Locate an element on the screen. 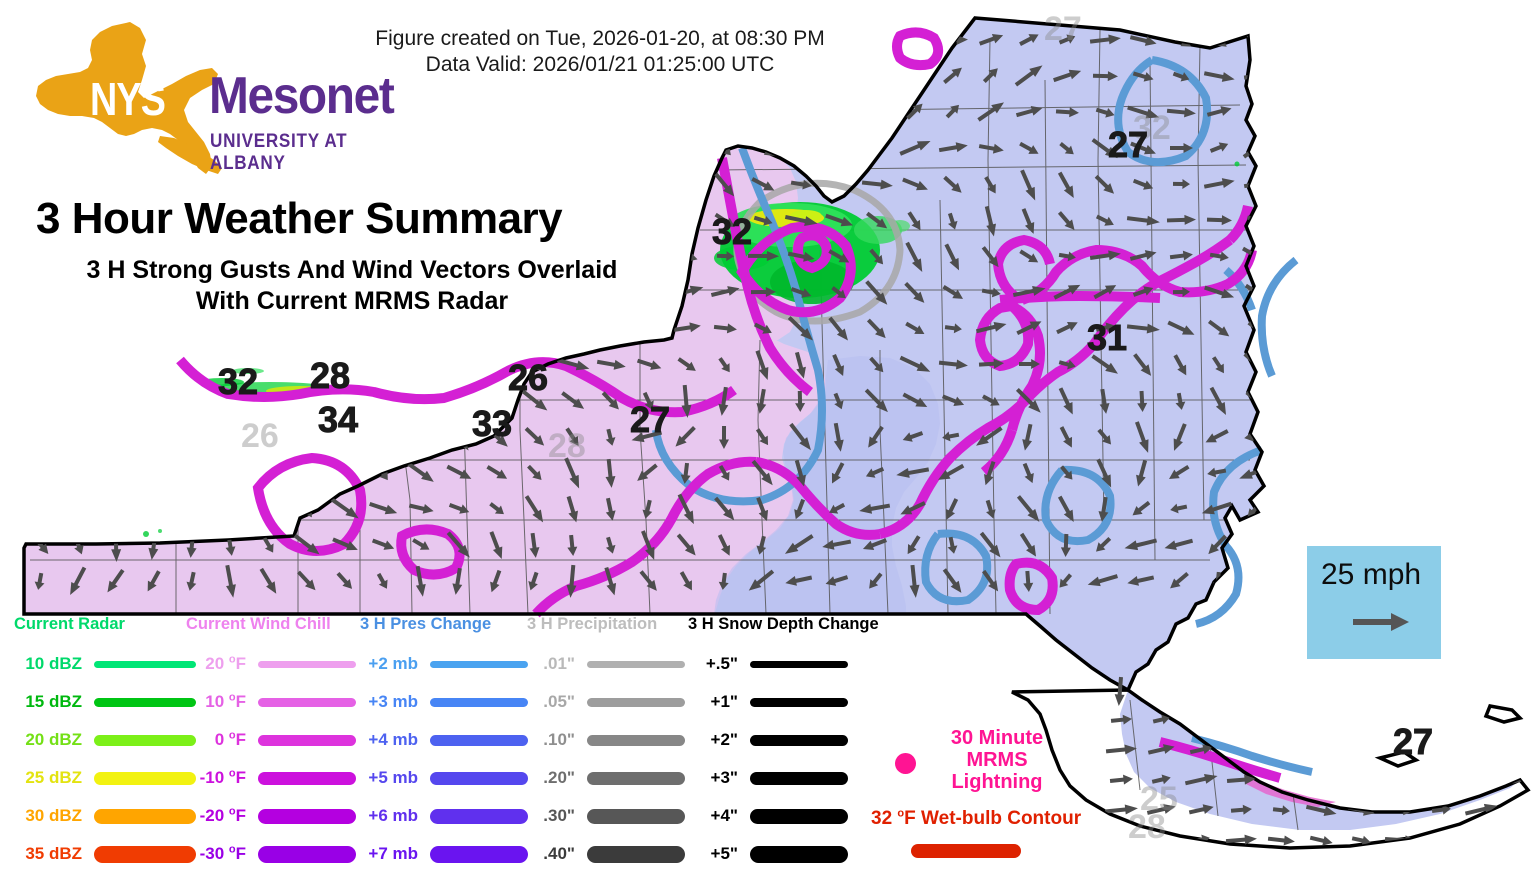 This screenshot has height=876, width=1536. arrow-right-icon is located at coordinates (1381, 622).